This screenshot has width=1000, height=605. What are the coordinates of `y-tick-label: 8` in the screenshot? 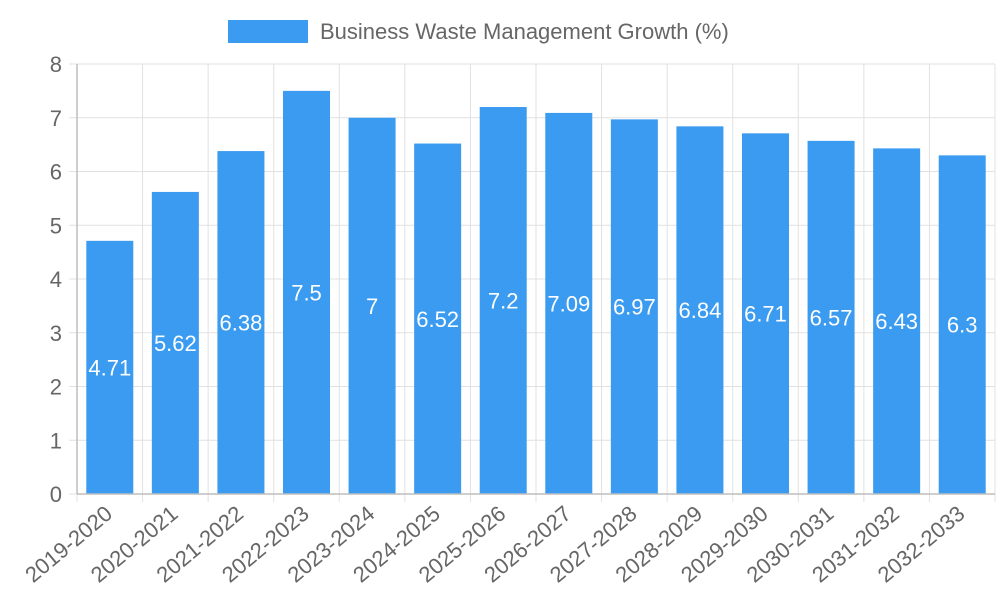 It's located at (56, 64).